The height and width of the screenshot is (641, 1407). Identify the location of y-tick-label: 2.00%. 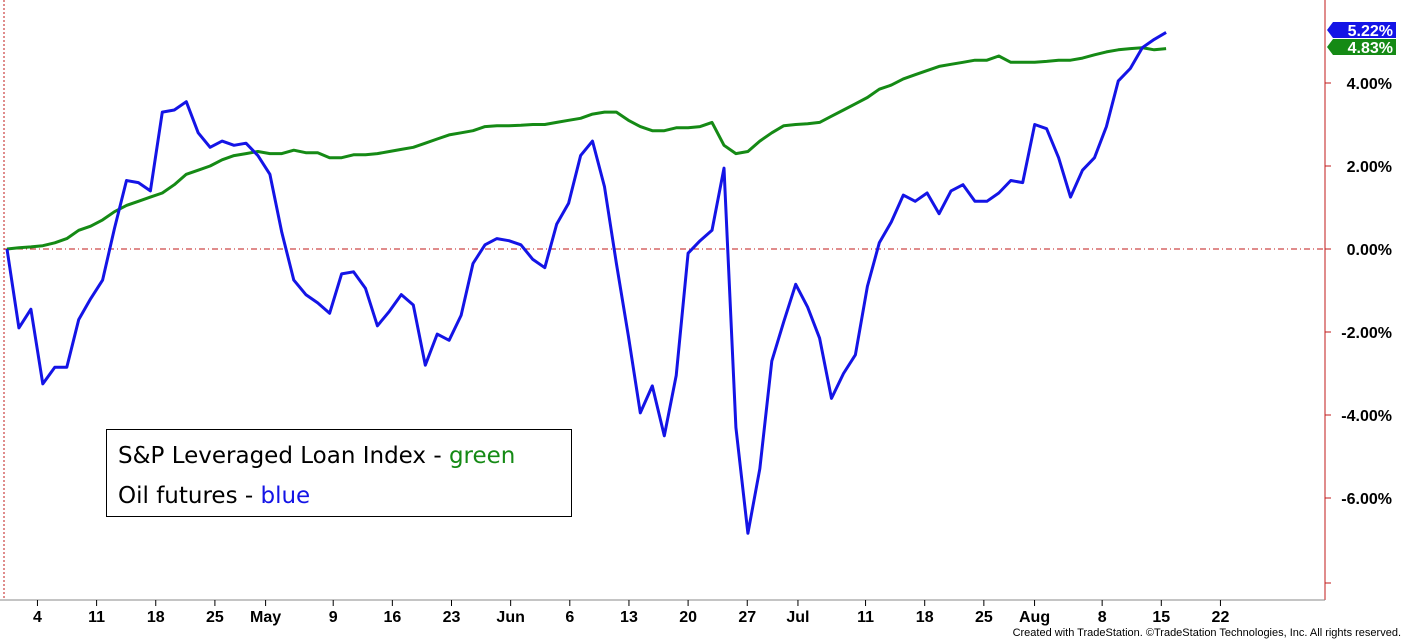
(1369, 167).